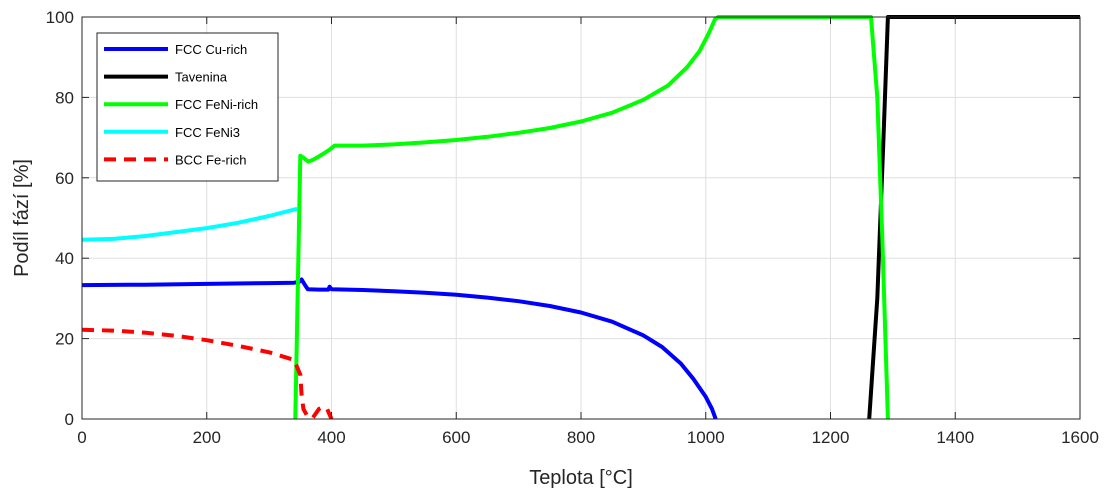 The image size is (1110, 492). Describe the element at coordinates (64, 258) in the screenshot. I see `y-tick-label: 40` at that location.